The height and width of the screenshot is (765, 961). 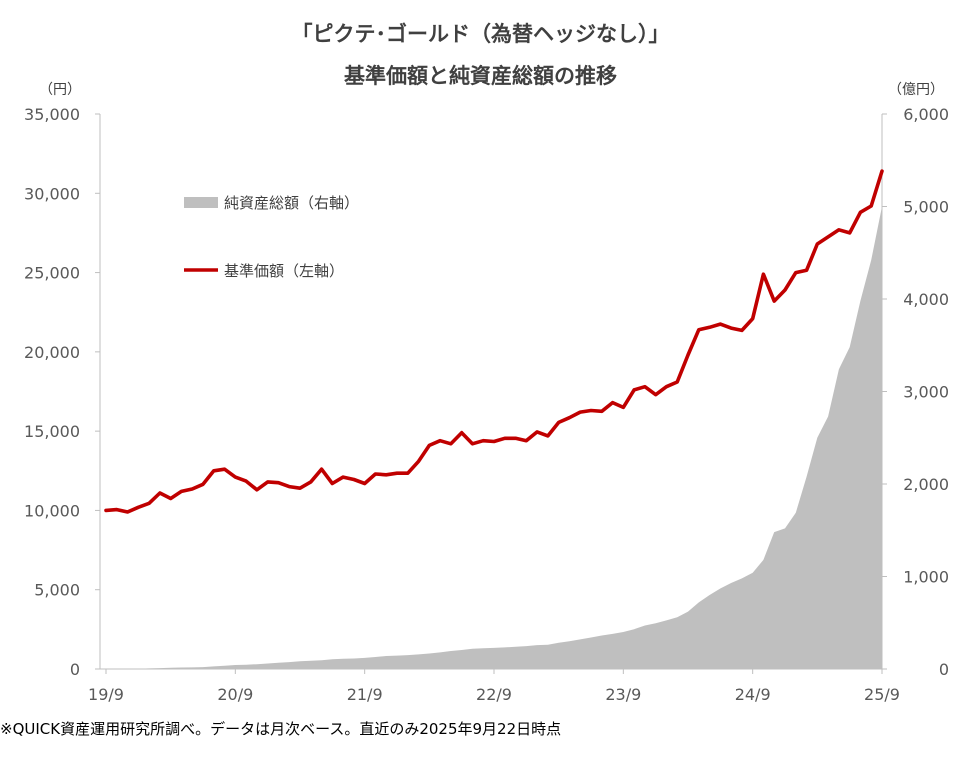 I want to click on legend-label-nav: 基準価額（左軸）, so click(x=284, y=271).